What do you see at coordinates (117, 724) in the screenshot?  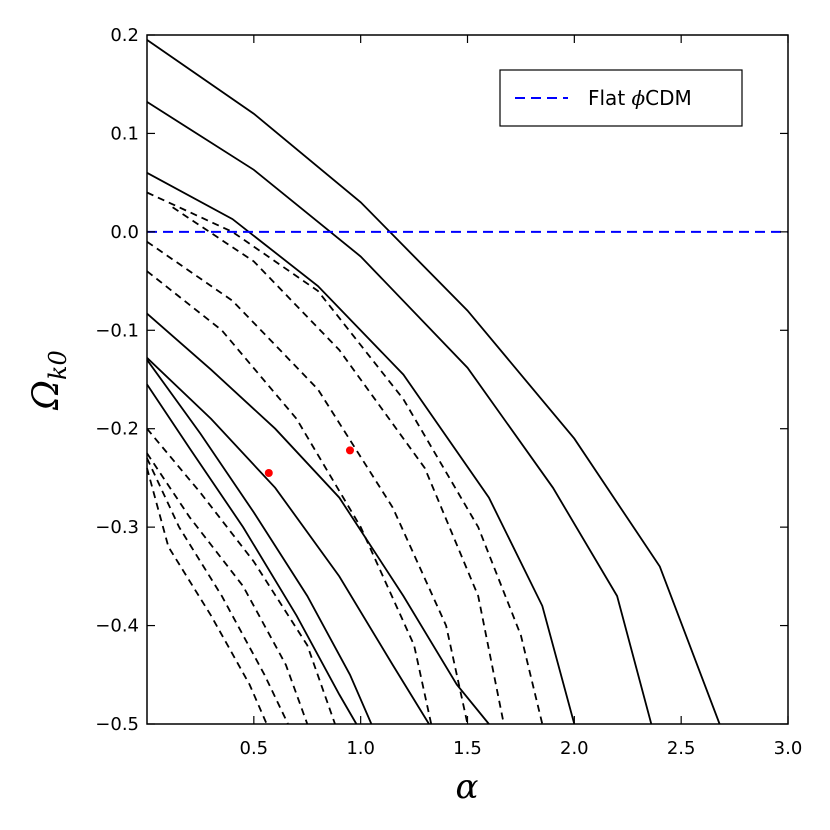 I see `y-tick-label: −0.5` at bounding box center [117, 724].